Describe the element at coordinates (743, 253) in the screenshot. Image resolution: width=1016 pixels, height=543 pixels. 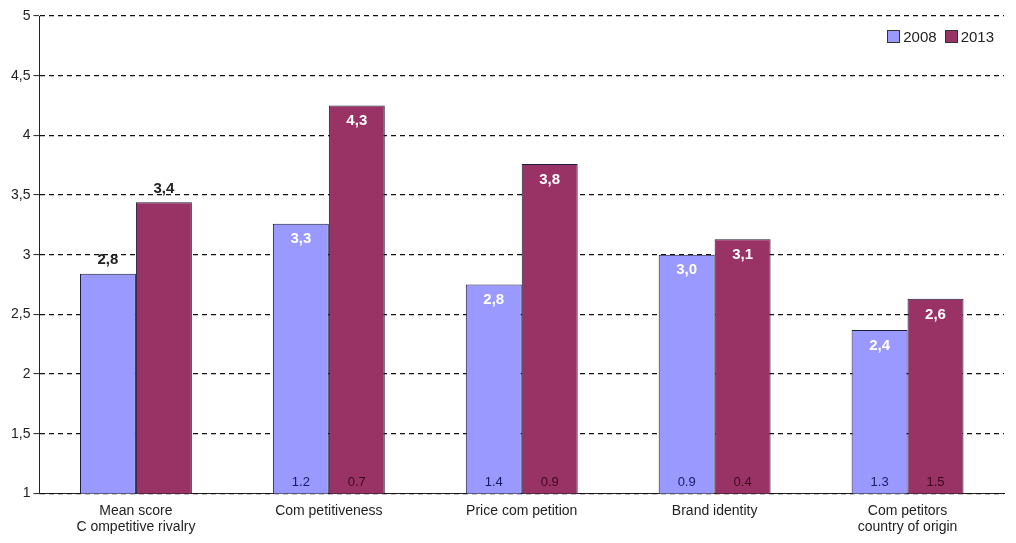
I see `data-label: 3,1` at that location.